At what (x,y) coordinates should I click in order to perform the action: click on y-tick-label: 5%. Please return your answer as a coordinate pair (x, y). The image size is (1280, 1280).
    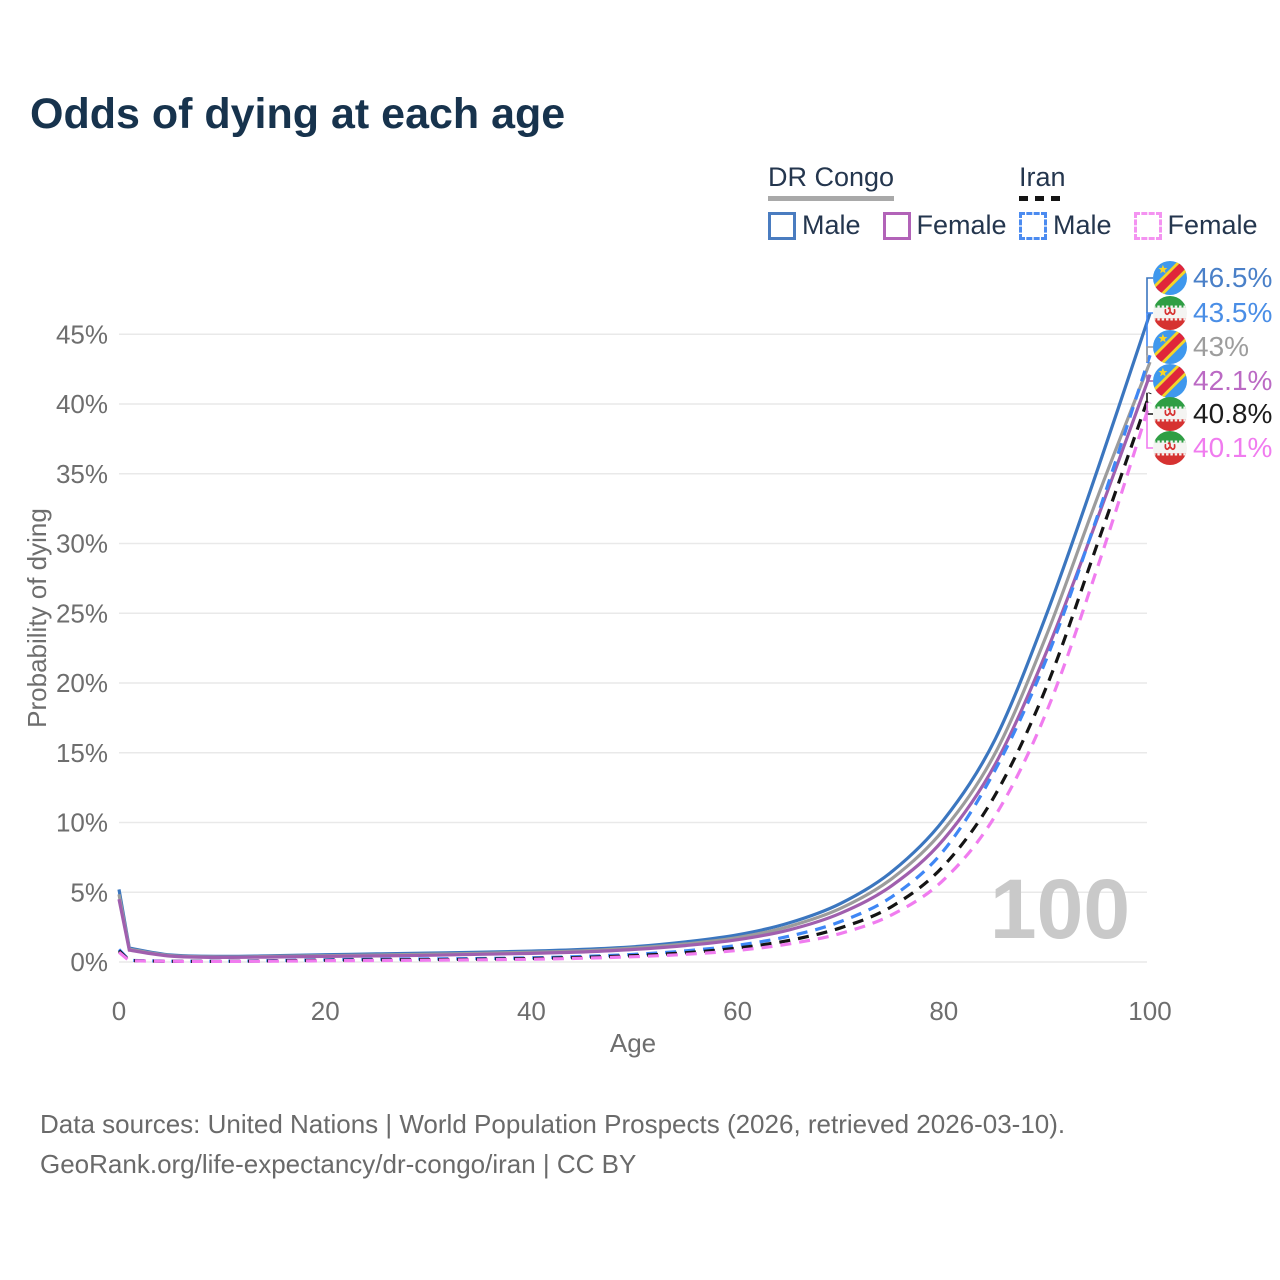
    Looking at the image, I should click on (89, 892).